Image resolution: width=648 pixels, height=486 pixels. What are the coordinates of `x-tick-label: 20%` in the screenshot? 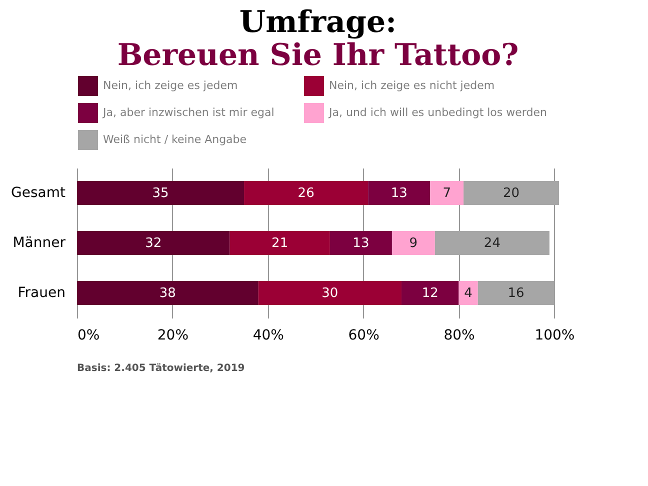 It's located at (173, 336).